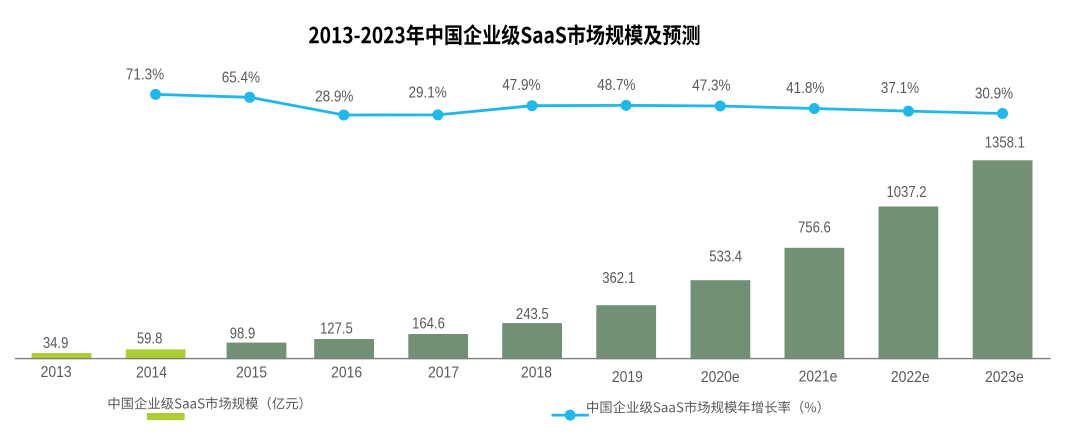 Image resolution: width=1080 pixels, height=438 pixels. Describe the element at coordinates (443, 373) in the screenshot. I see `svg-text: 2017` at that location.